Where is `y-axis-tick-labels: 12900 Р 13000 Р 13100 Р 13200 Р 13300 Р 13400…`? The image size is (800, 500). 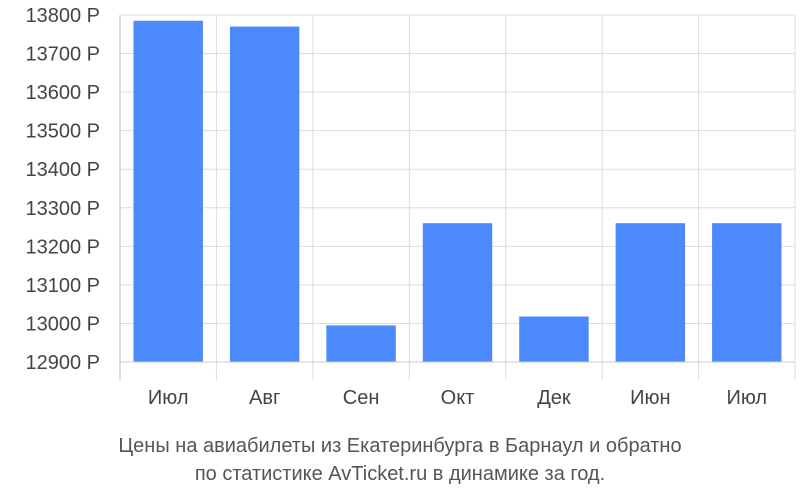 y-axis-tick-labels: 12900 Р 13000 Р 13100 Р 13200 Р 13300 Р 13400… is located at coordinates (62, 189).